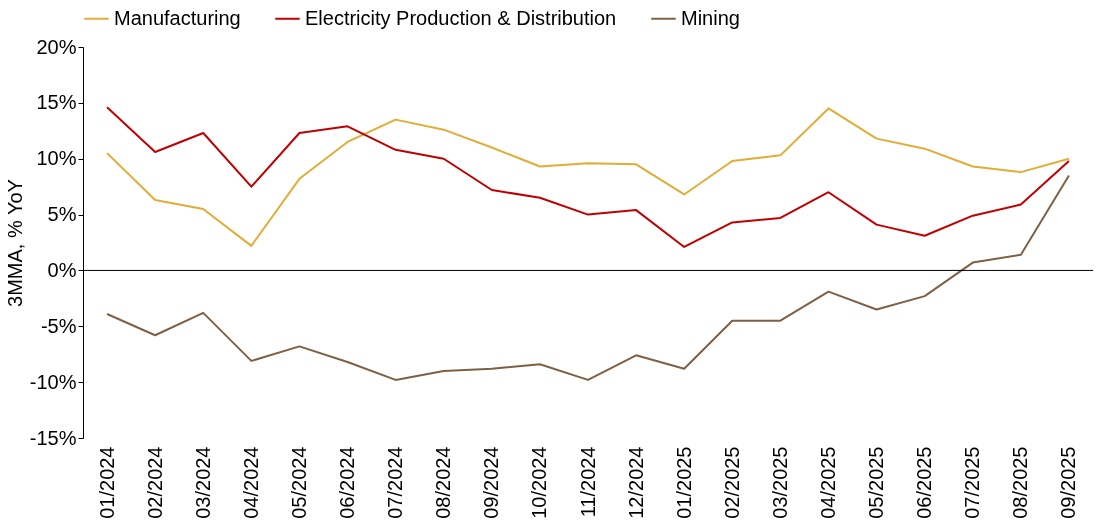  Describe the element at coordinates (443, 482) in the screenshot. I see `x-tick-label: 08/2024` at that location.